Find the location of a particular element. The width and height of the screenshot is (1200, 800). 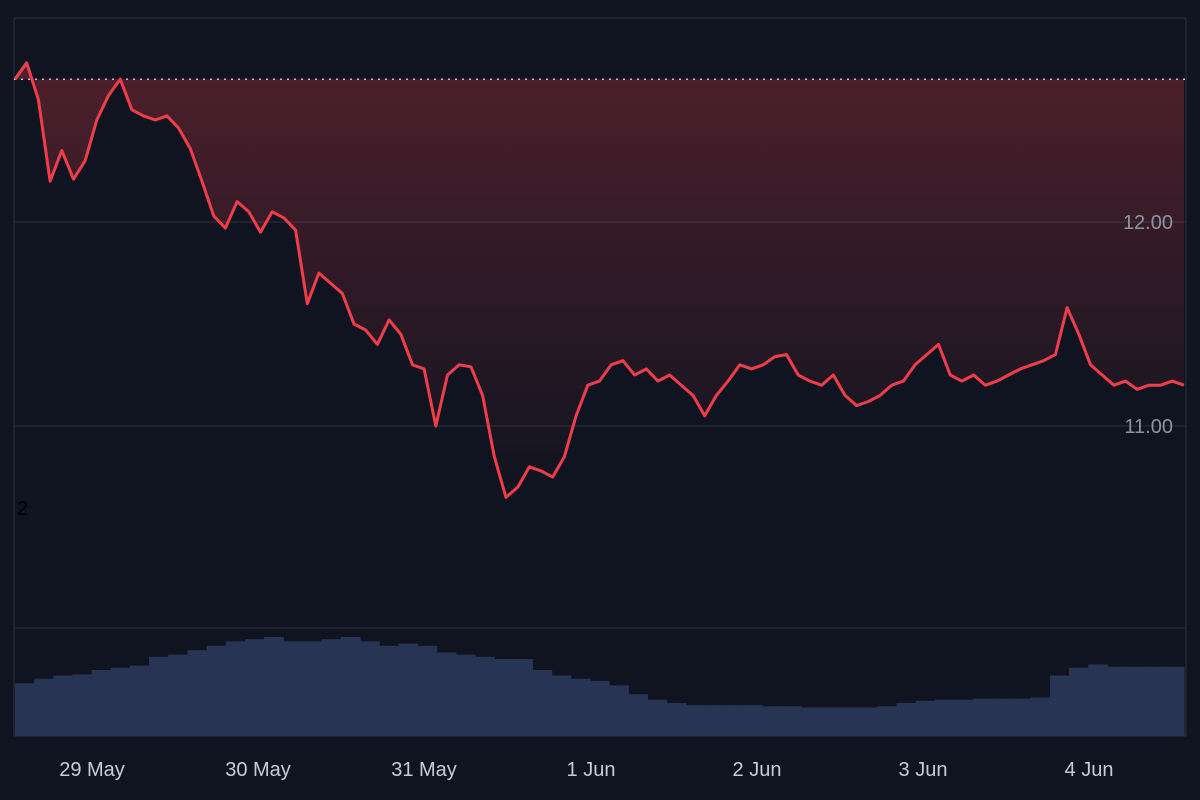

volume-bars is located at coordinates (600, 686).